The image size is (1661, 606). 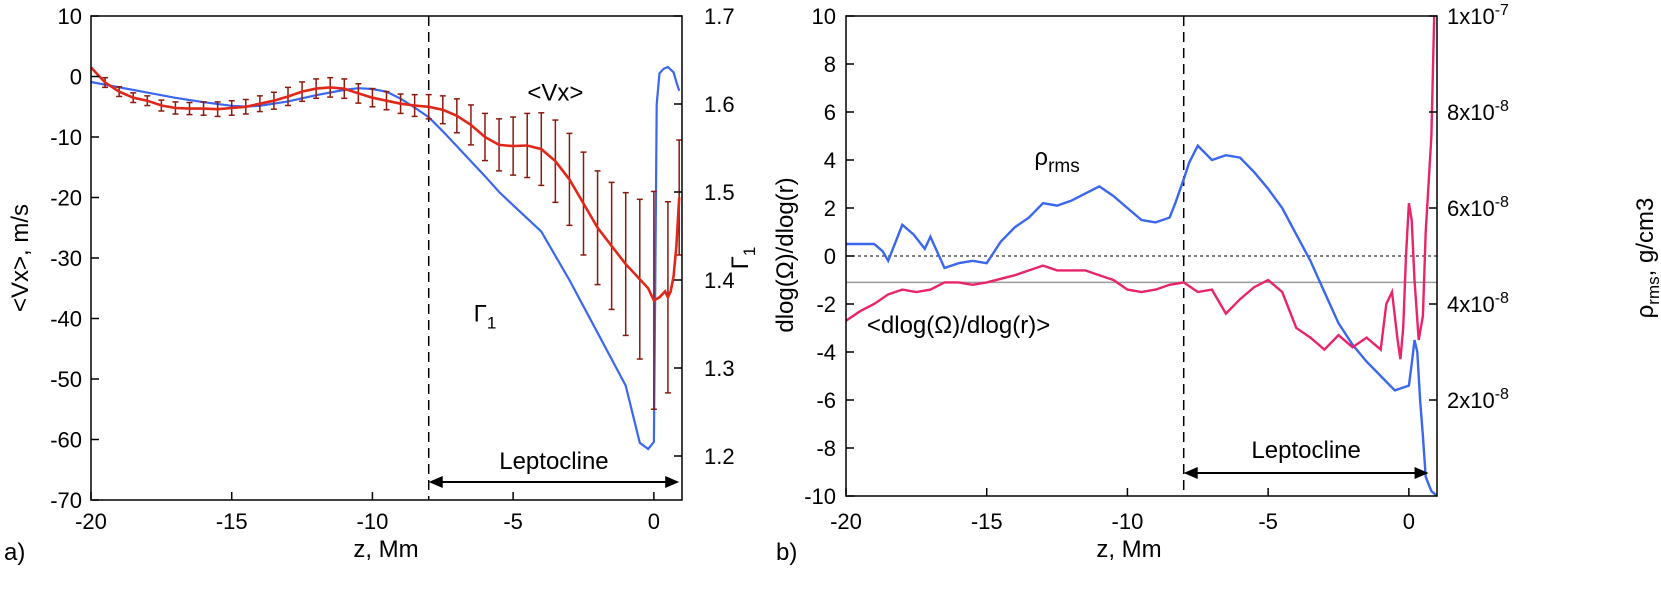 What do you see at coordinates (1305, 450) in the screenshot?
I see `panel-b-leptocline-label: Leptocline` at bounding box center [1305, 450].